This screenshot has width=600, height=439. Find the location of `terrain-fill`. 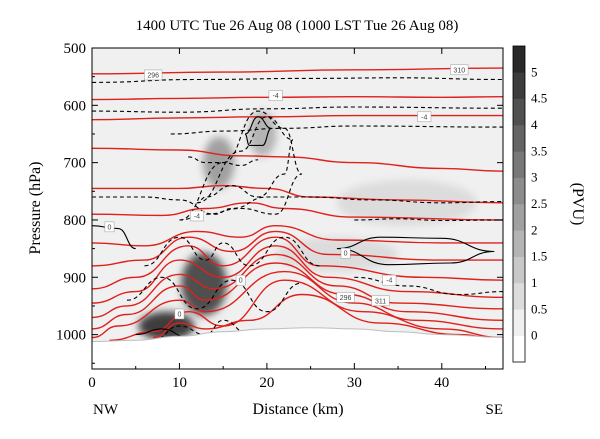

terrain-fill is located at coordinates (297, 348).